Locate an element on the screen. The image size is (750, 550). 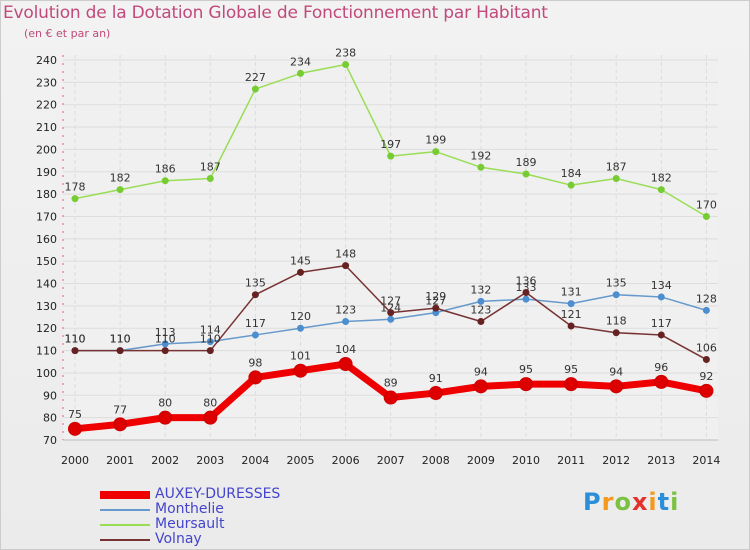
y-tick-label: 130 is located at coordinates (46, 306).